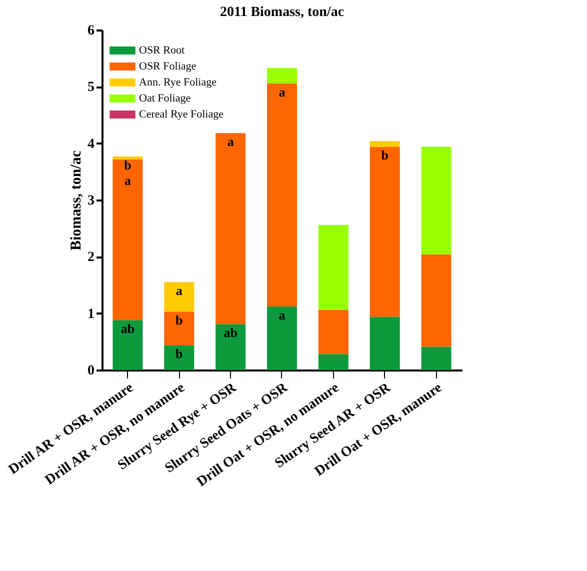  I want to click on legend-label: Ann. Rye Foliage, so click(178, 82).